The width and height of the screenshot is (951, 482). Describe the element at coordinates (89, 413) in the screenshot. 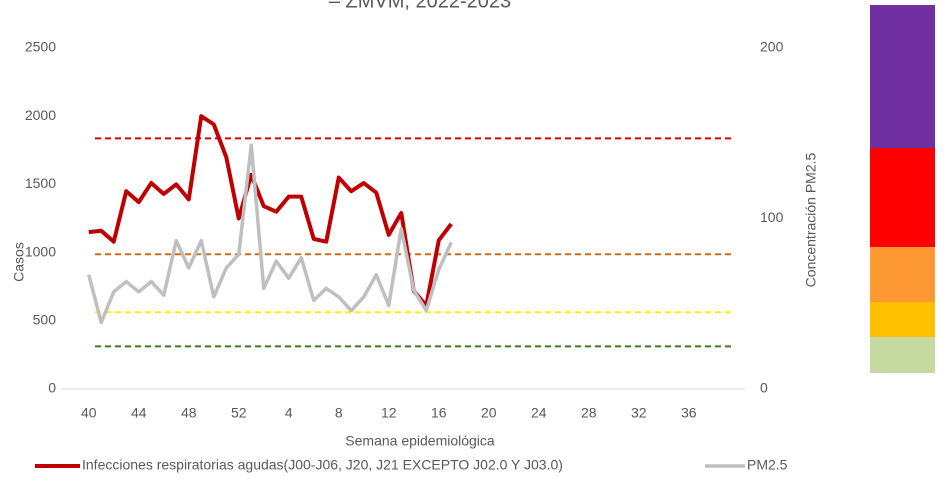

I see `x-tick-label: 40` at that location.